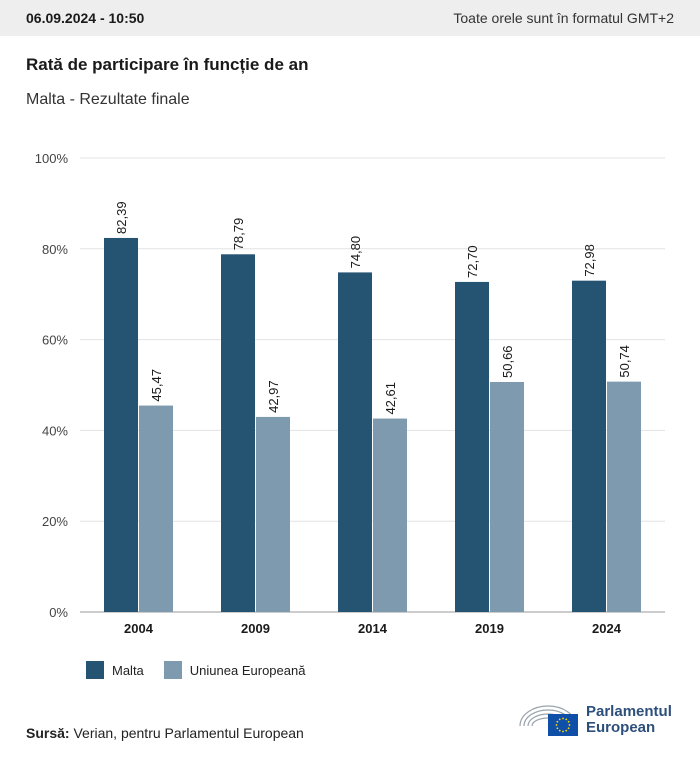  What do you see at coordinates (390, 398) in the screenshot?
I see `data-label: 42,61` at bounding box center [390, 398].